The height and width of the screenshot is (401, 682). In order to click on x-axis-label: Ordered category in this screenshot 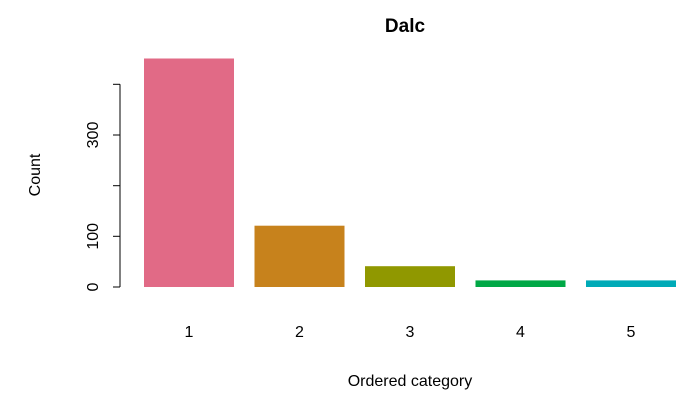, I will do `click(410, 381)`.